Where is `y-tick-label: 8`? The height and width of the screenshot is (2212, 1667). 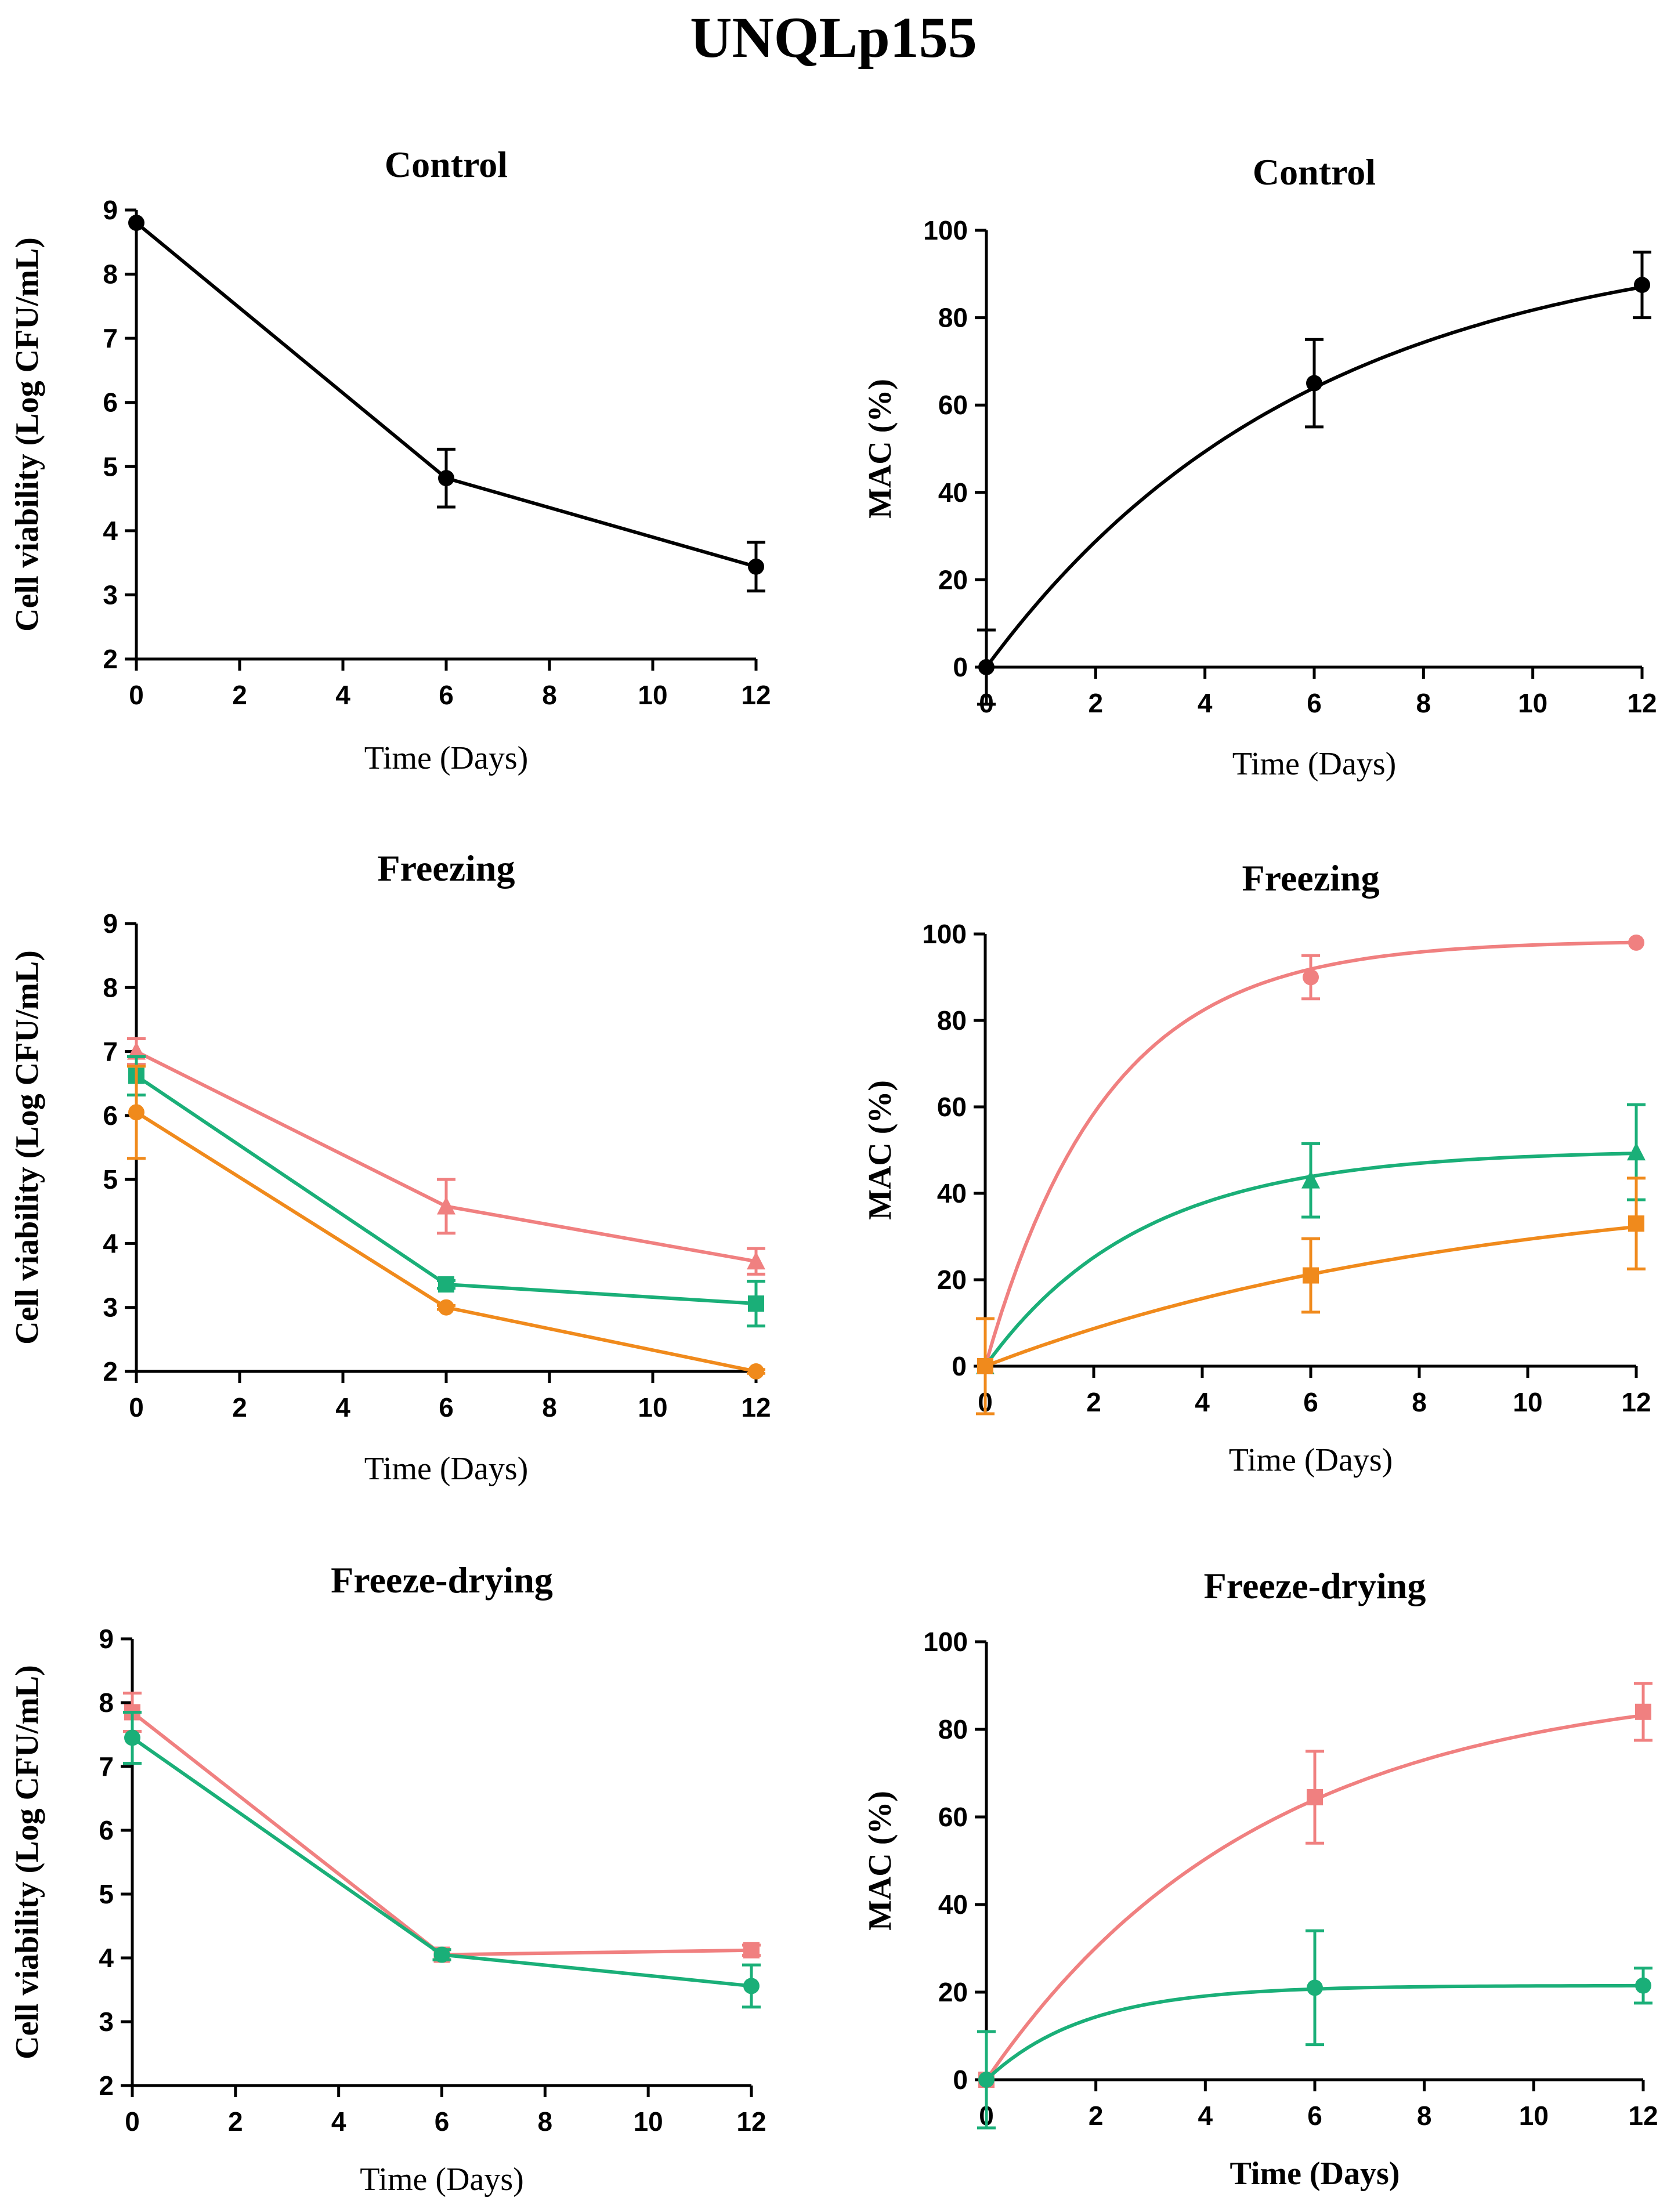 y-tick-label: 8 is located at coordinates (110, 274).